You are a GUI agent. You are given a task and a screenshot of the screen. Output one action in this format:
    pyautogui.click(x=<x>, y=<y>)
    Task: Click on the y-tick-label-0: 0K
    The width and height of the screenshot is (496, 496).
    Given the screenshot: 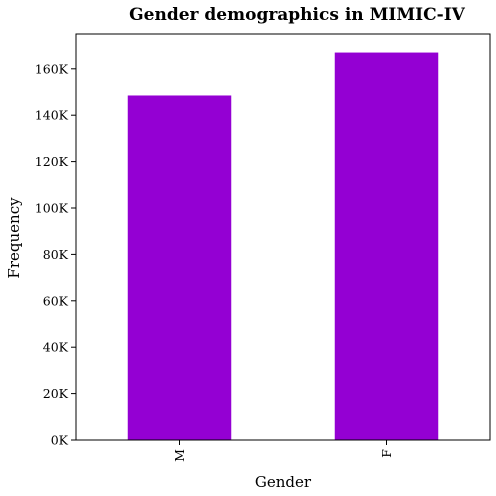 What is the action you would take?
    pyautogui.click(x=60, y=440)
    